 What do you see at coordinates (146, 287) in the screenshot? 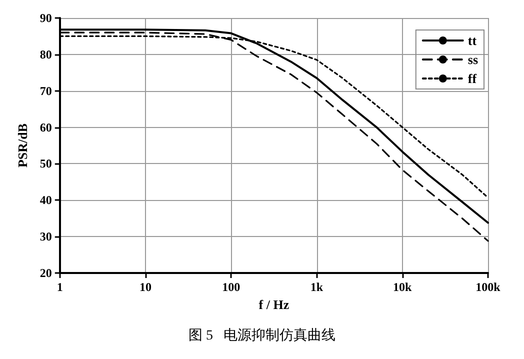
I see `x-tick-label: 10` at bounding box center [146, 287].